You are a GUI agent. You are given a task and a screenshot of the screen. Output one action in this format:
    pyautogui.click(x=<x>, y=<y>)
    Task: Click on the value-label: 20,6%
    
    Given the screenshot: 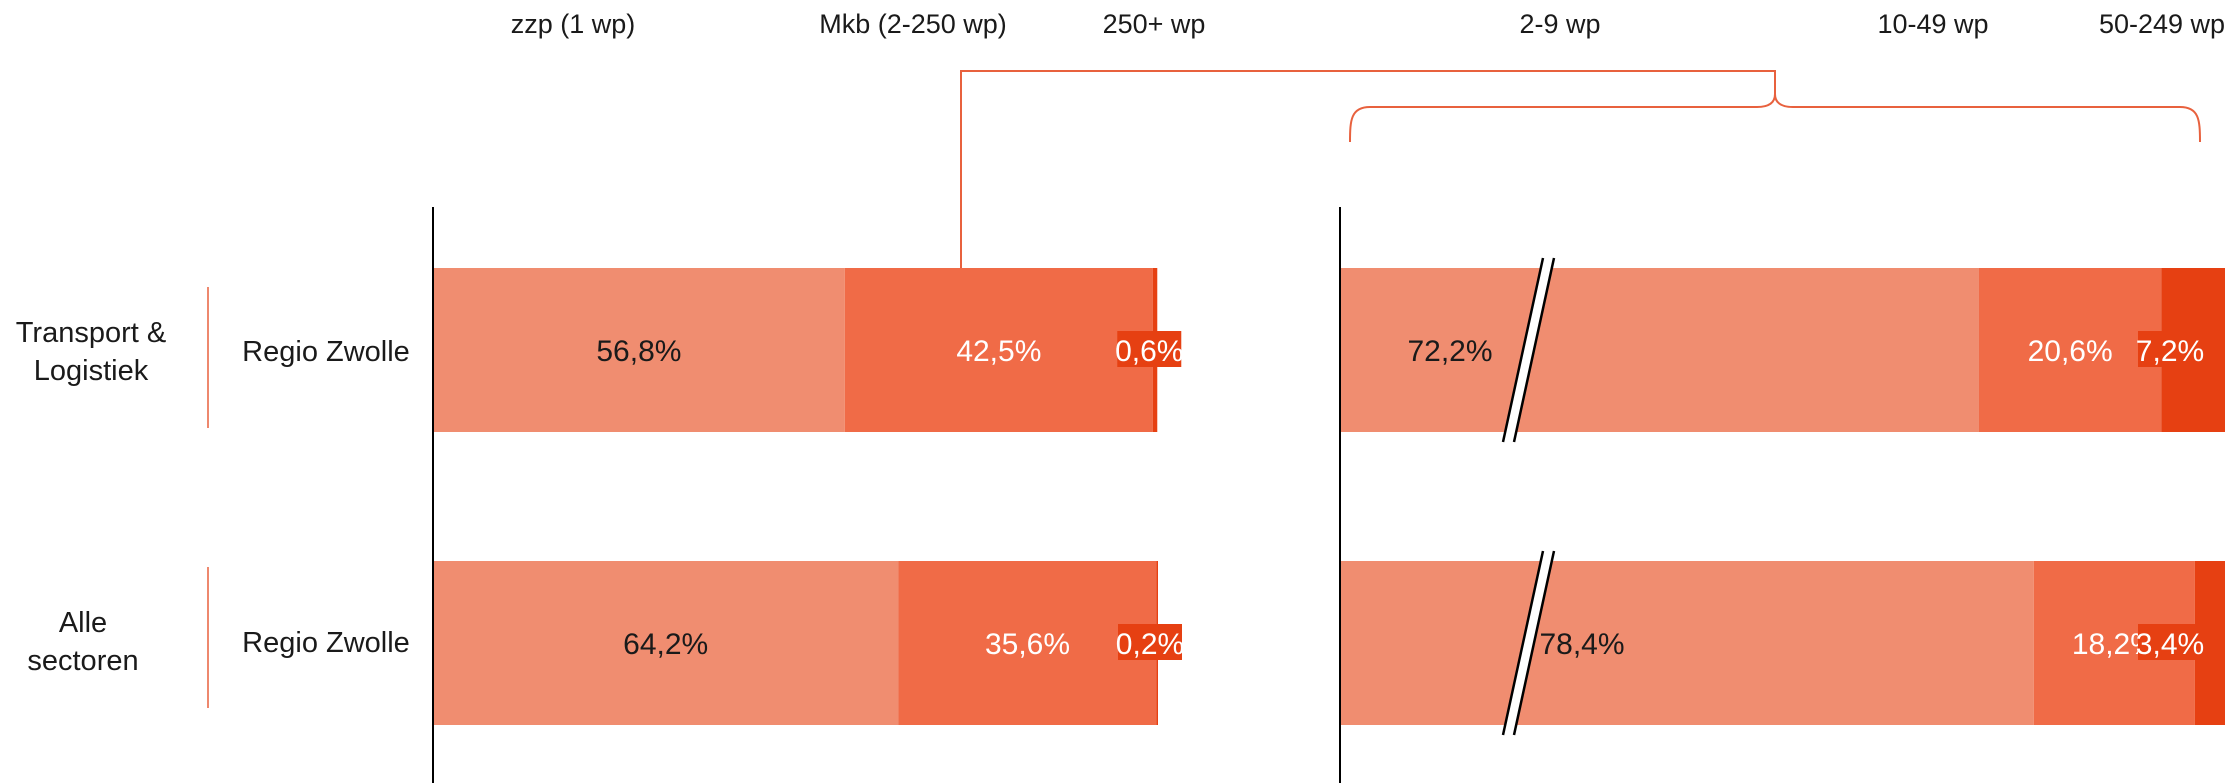 What is the action you would take?
    pyautogui.click(x=2070, y=351)
    